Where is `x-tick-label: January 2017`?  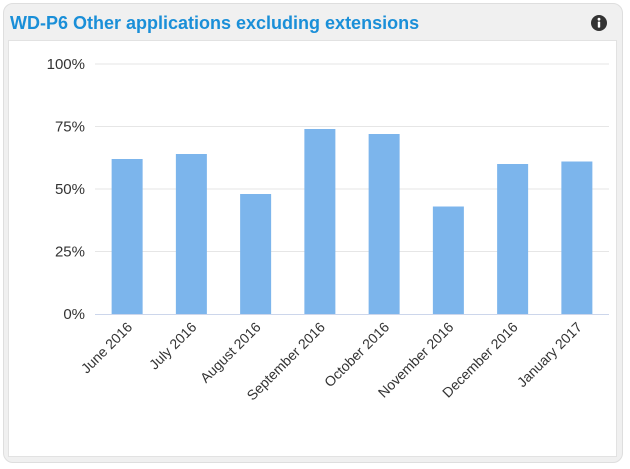 x-tick-label: January 2017 is located at coordinates (549, 354).